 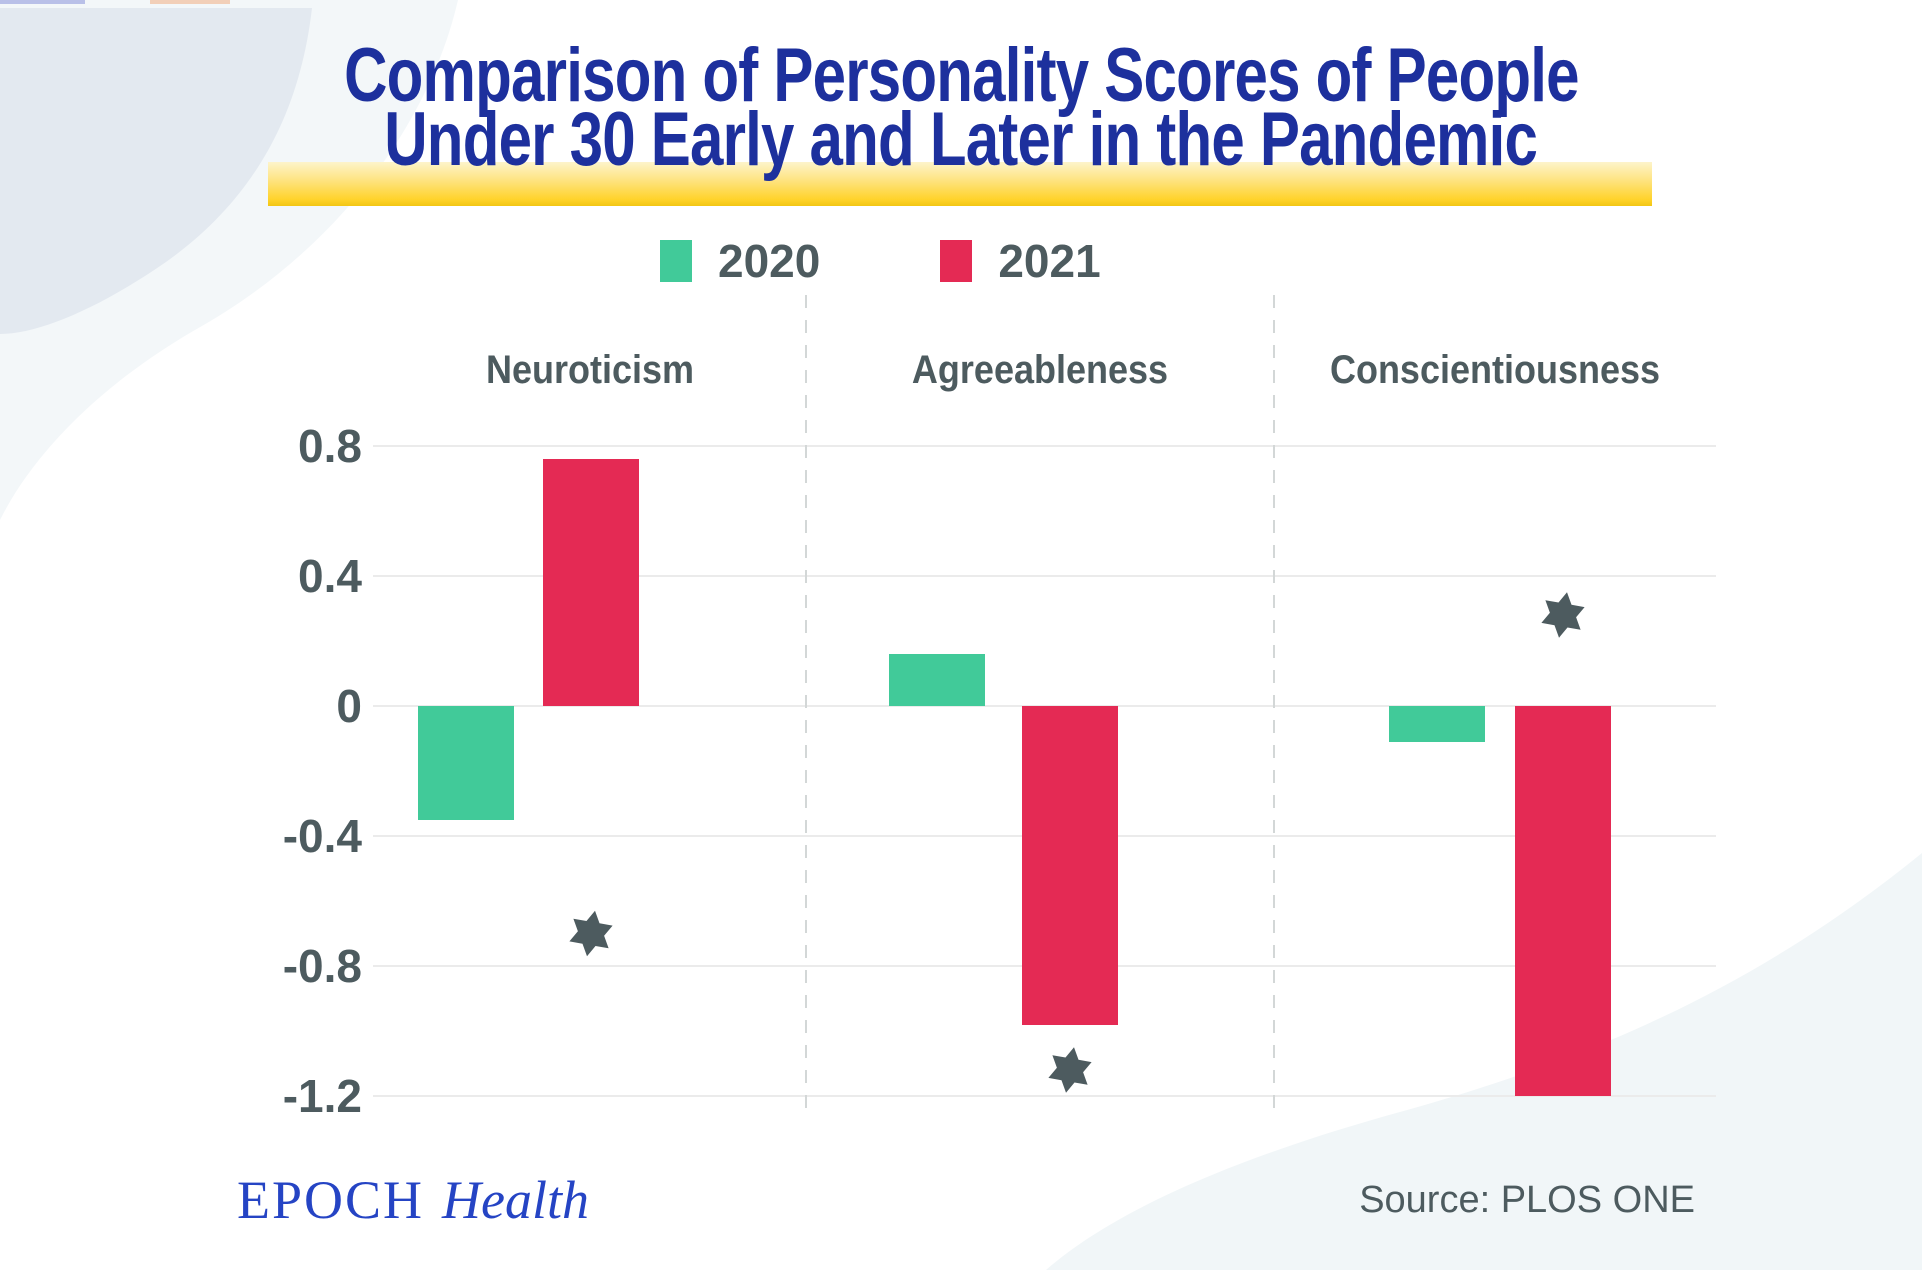 I want to click on legend: 2020 2021, so click(x=880, y=261).